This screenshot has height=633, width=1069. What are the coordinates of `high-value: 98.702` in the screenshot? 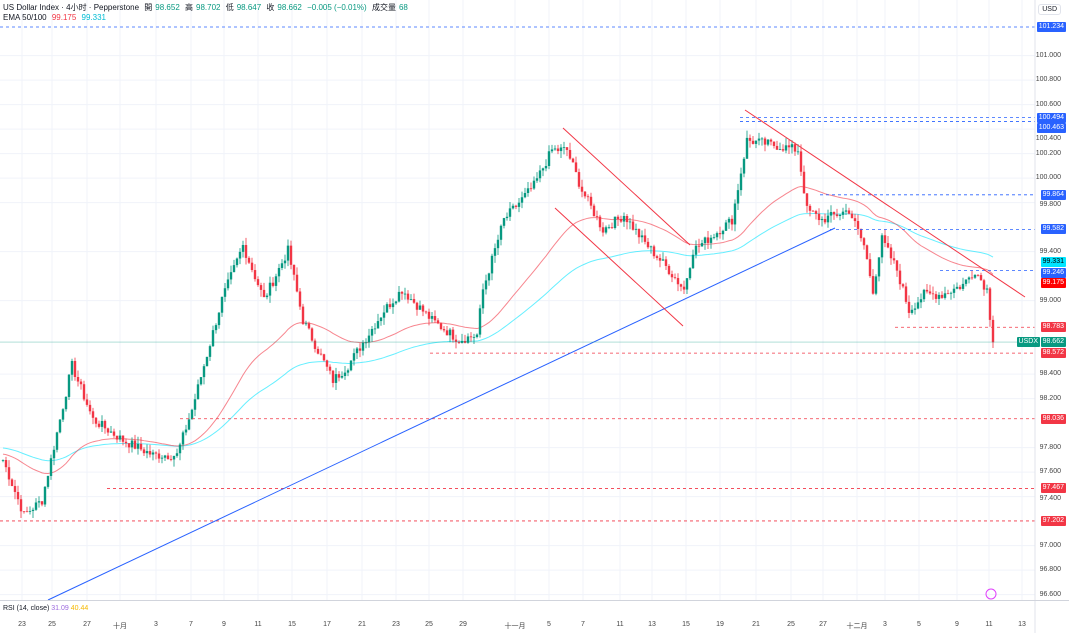 It's located at (208, 7).